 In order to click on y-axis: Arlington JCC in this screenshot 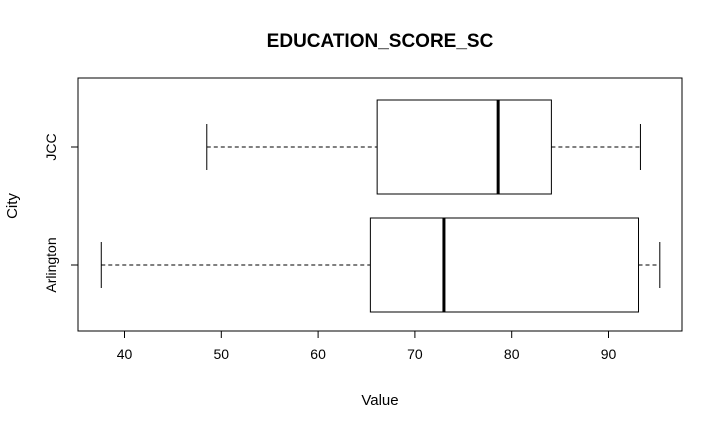, I will do `click(61, 213)`.